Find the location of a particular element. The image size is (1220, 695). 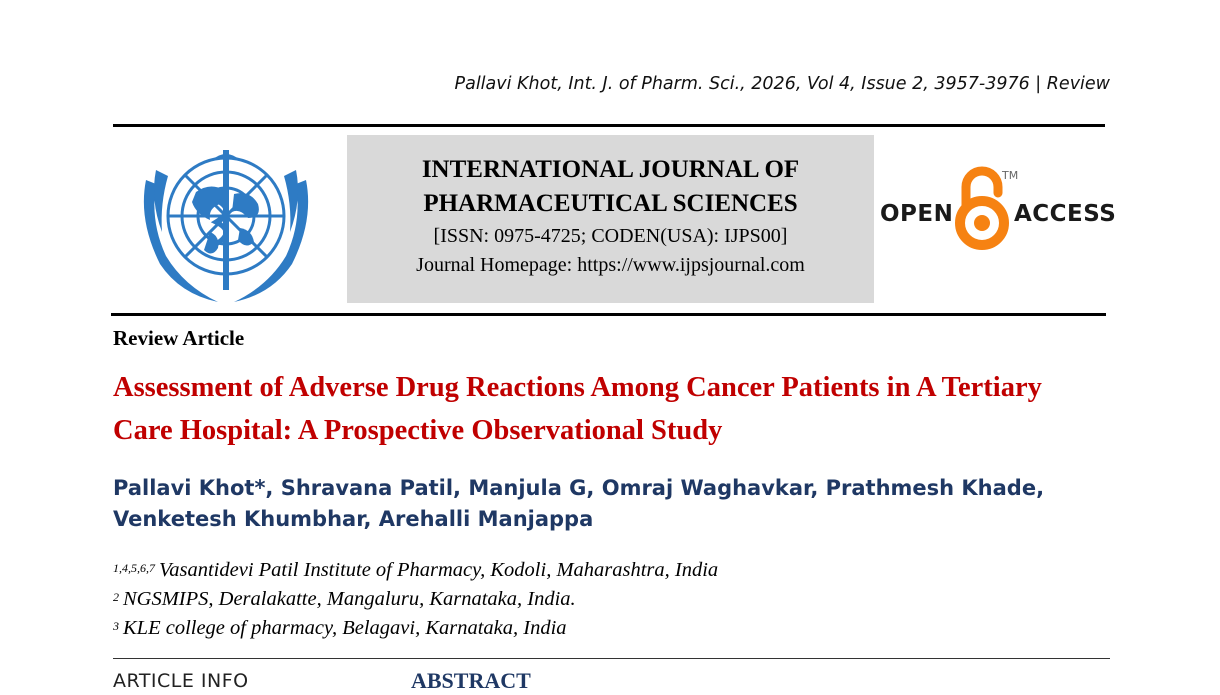

journal-name-line1: INTERNATIONAL JOURNAL OF is located at coordinates (610, 169).